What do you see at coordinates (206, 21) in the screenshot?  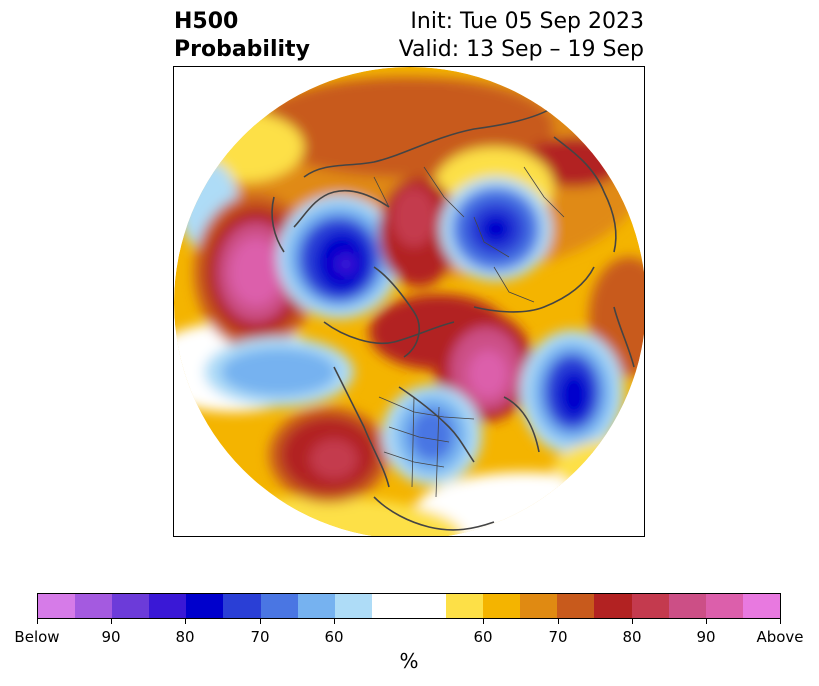 I see `title-line-1: H500` at bounding box center [206, 21].